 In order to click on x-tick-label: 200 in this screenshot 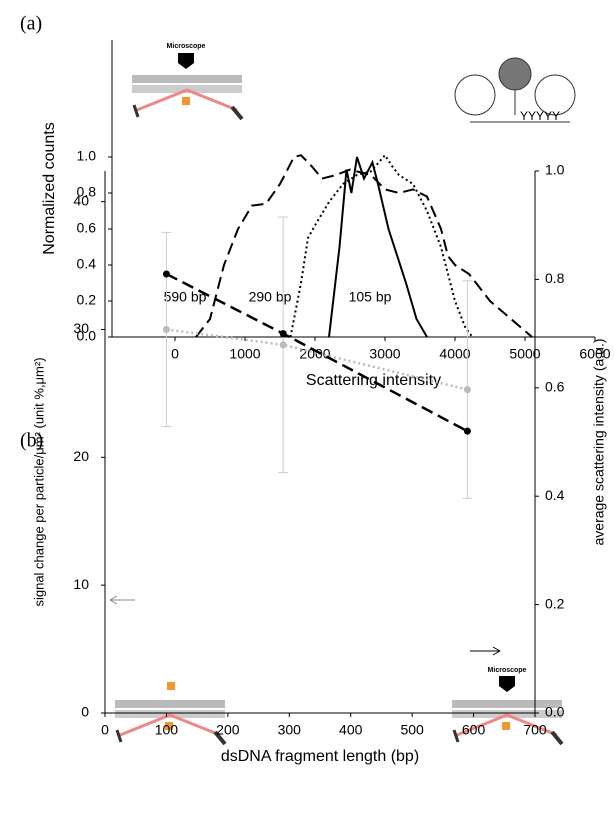, I will do `click(228, 730)`.